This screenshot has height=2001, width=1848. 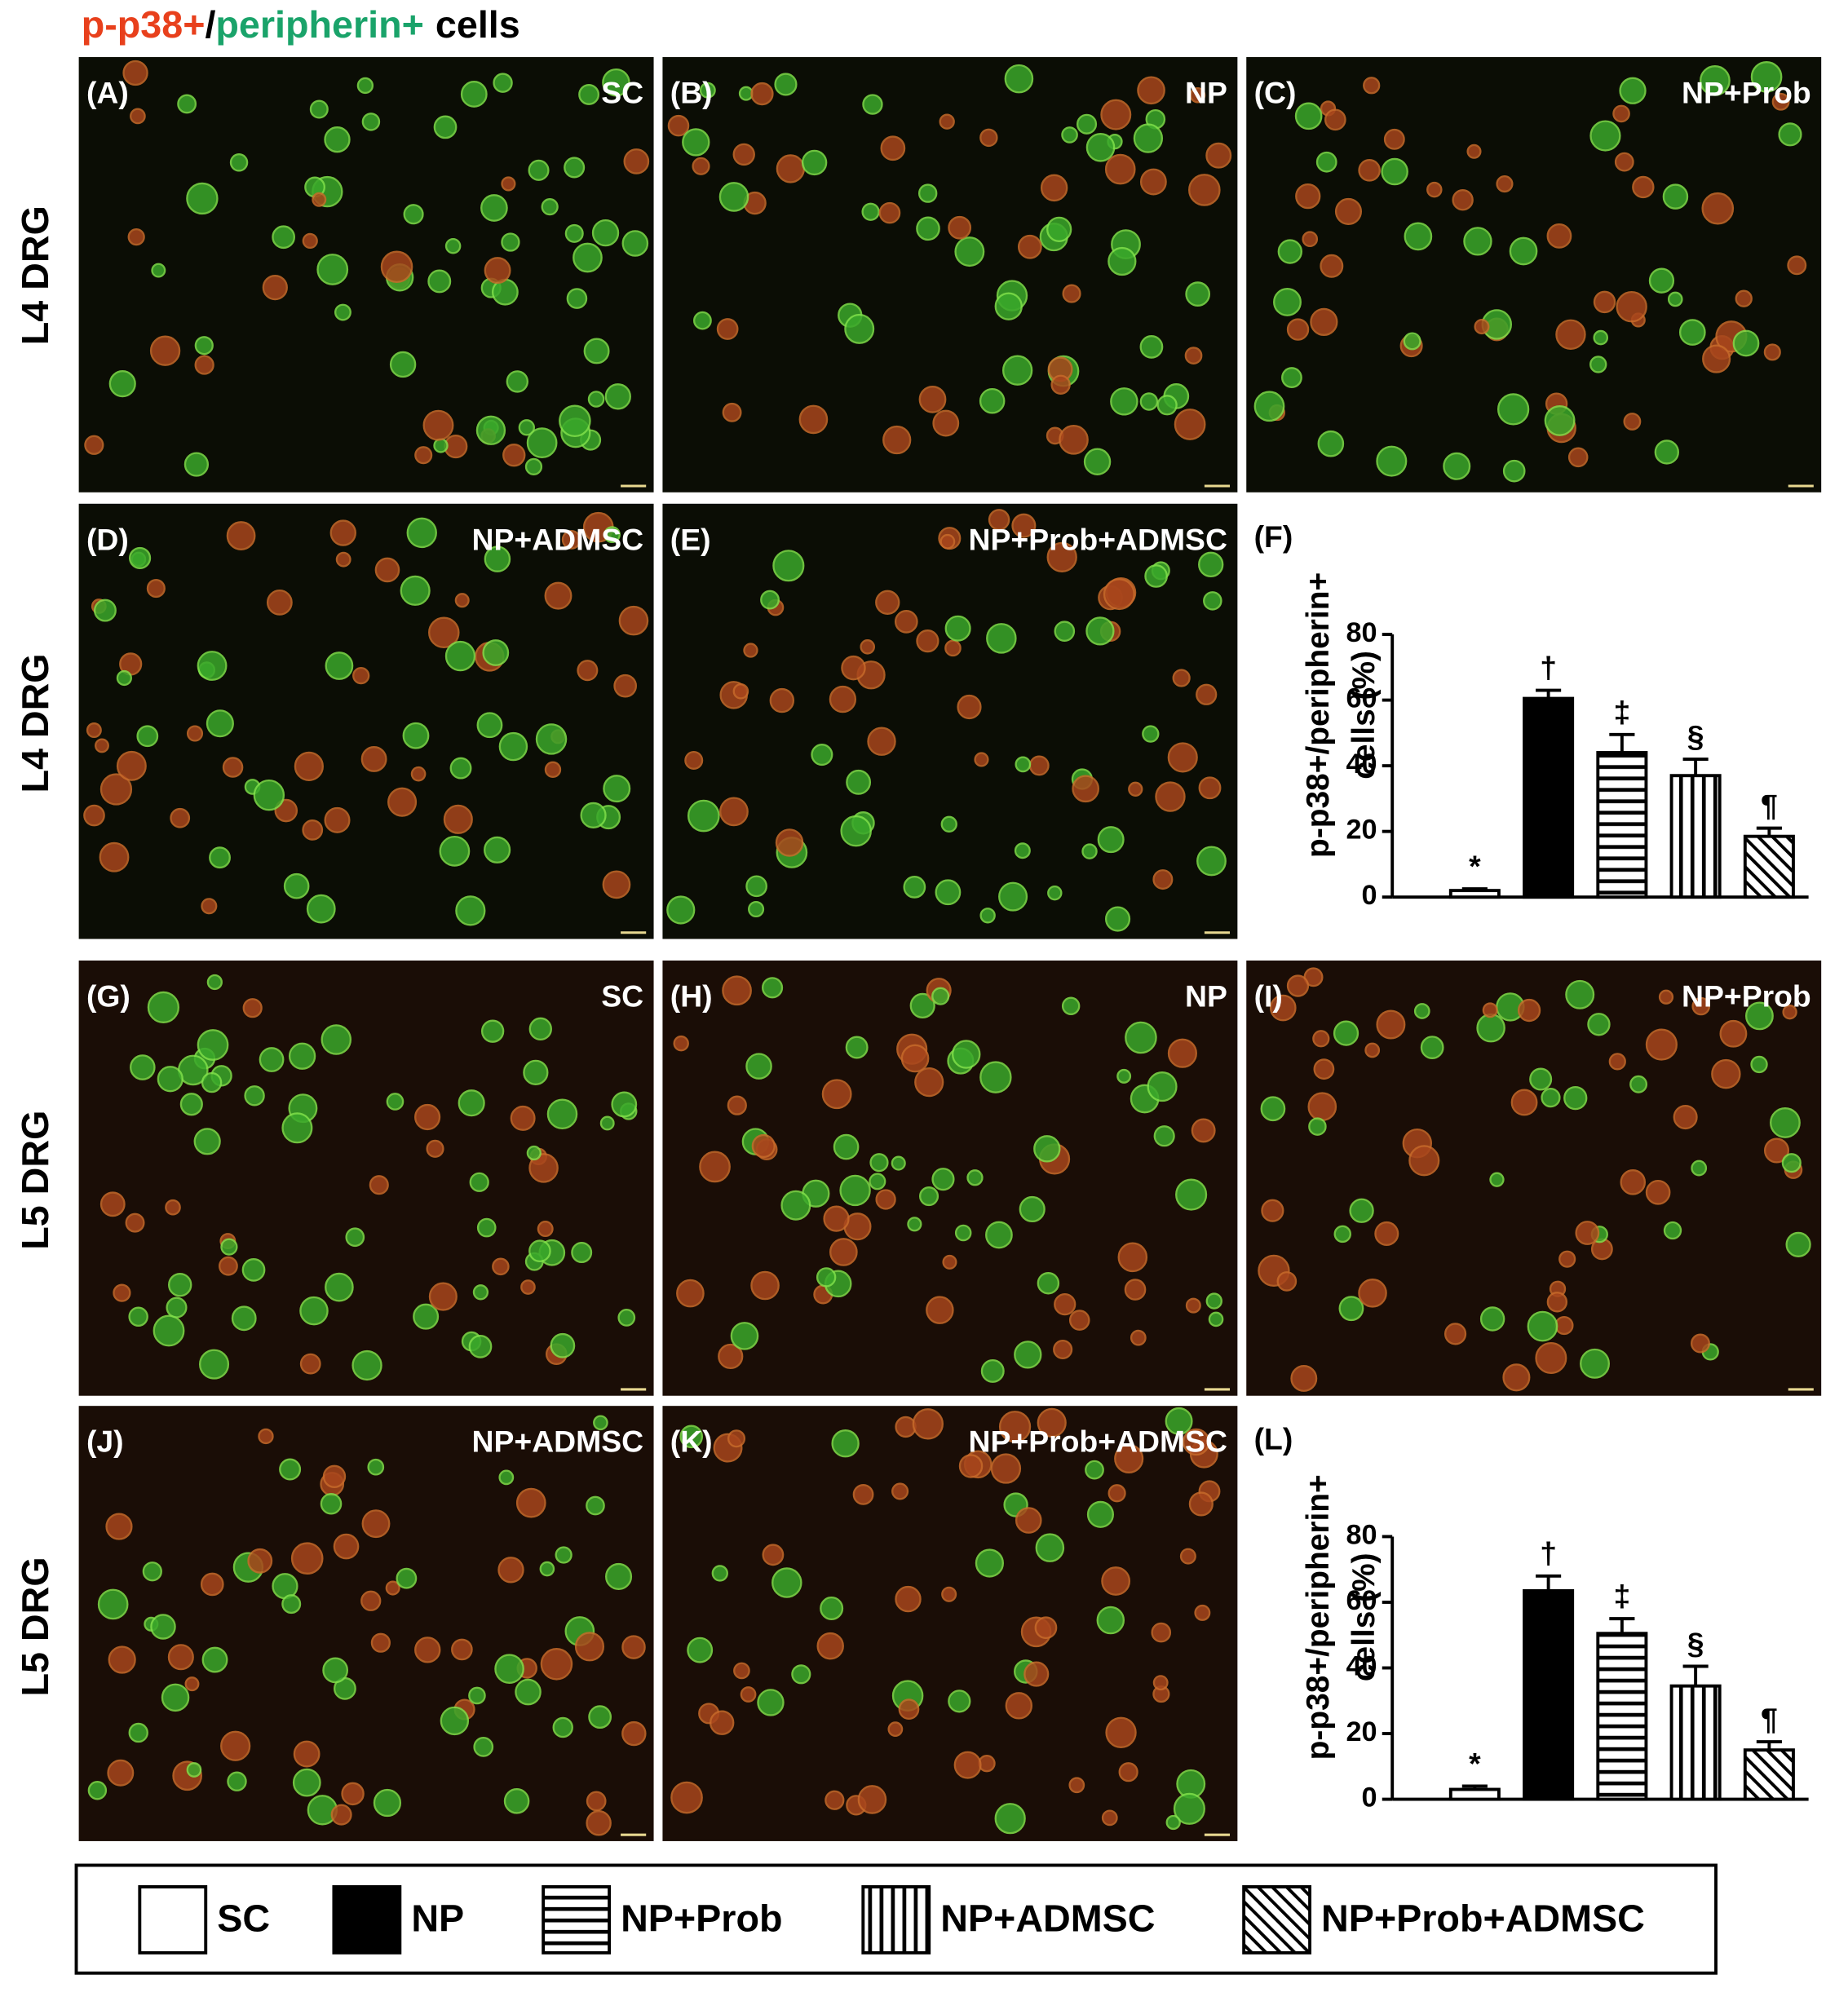 I want to click on group-label: SC, so click(x=622, y=996).